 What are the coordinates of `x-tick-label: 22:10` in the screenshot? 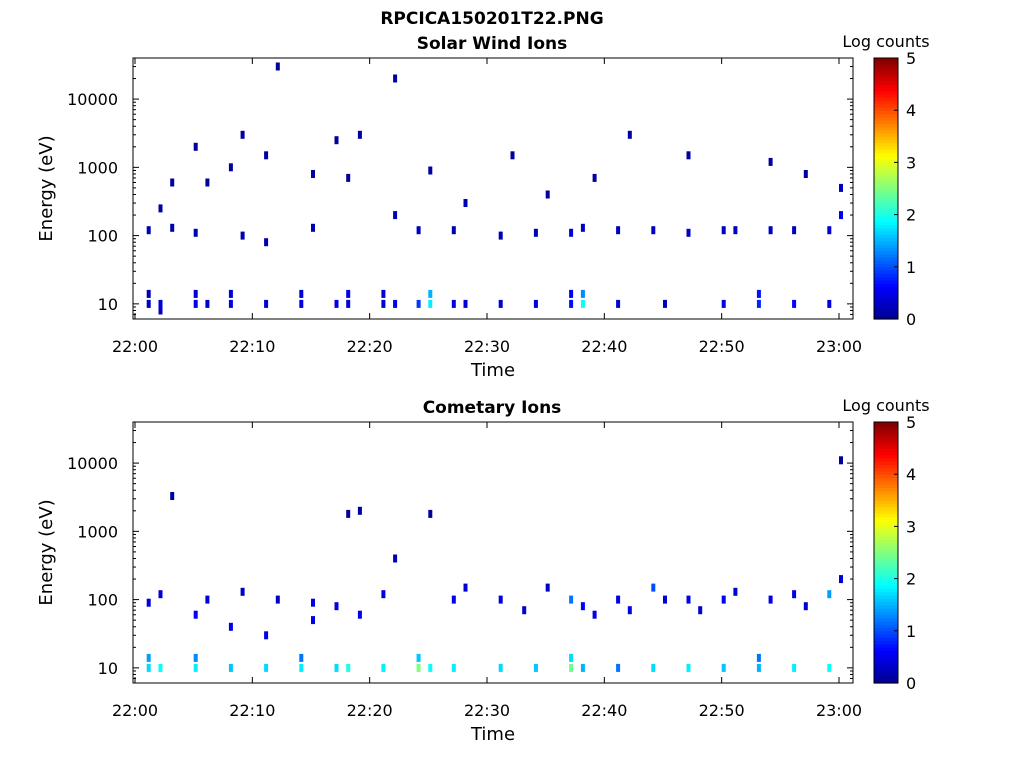 It's located at (252, 710).